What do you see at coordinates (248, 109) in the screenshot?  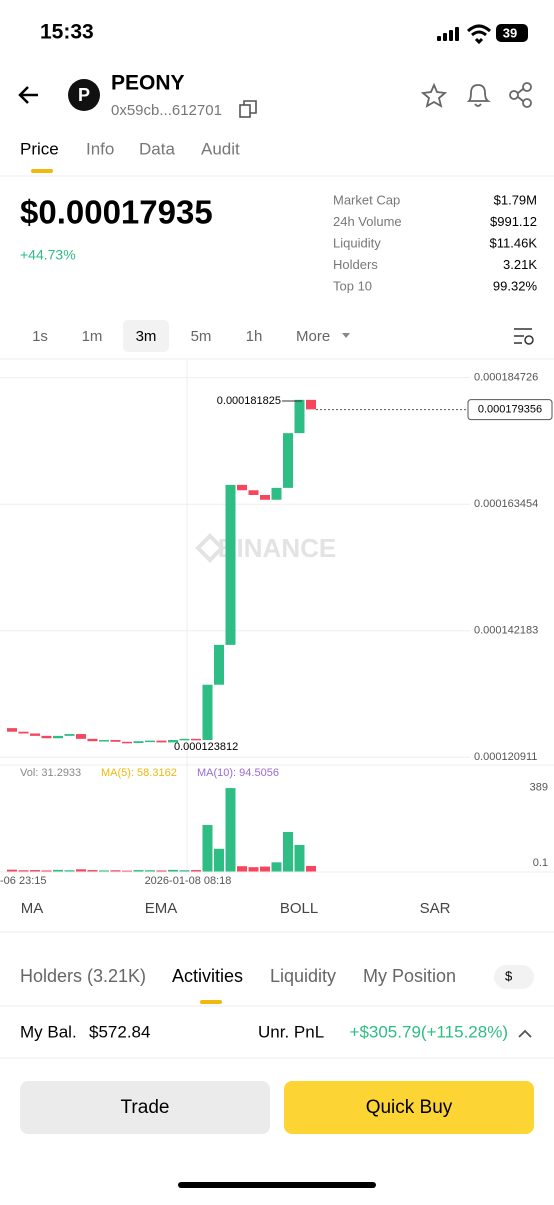 I see `copy-icon` at bounding box center [248, 109].